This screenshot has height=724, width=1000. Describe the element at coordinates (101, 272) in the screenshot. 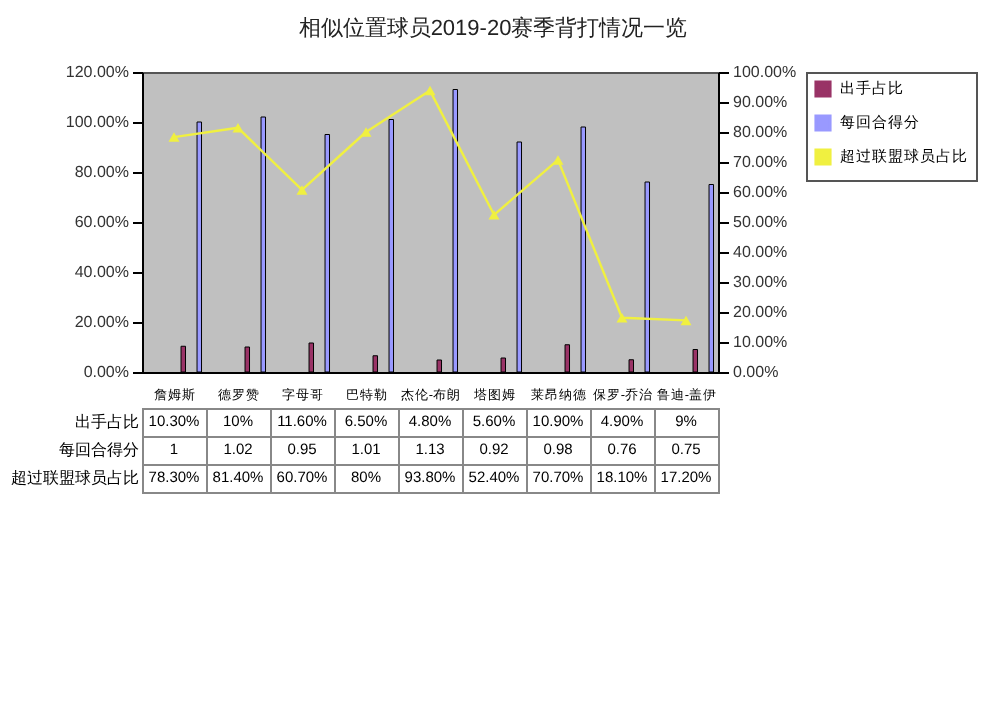

I see `y-tick-label: 40.00%` at that location.